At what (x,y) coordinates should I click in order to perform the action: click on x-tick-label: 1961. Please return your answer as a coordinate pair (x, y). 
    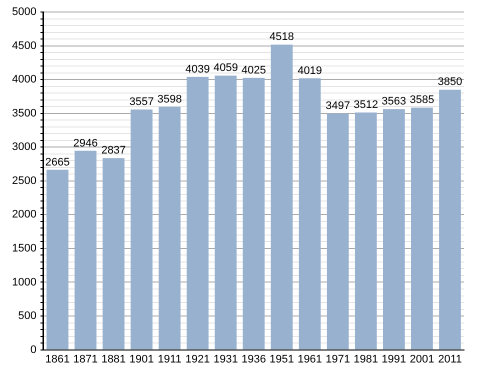
    Looking at the image, I should click on (310, 359).